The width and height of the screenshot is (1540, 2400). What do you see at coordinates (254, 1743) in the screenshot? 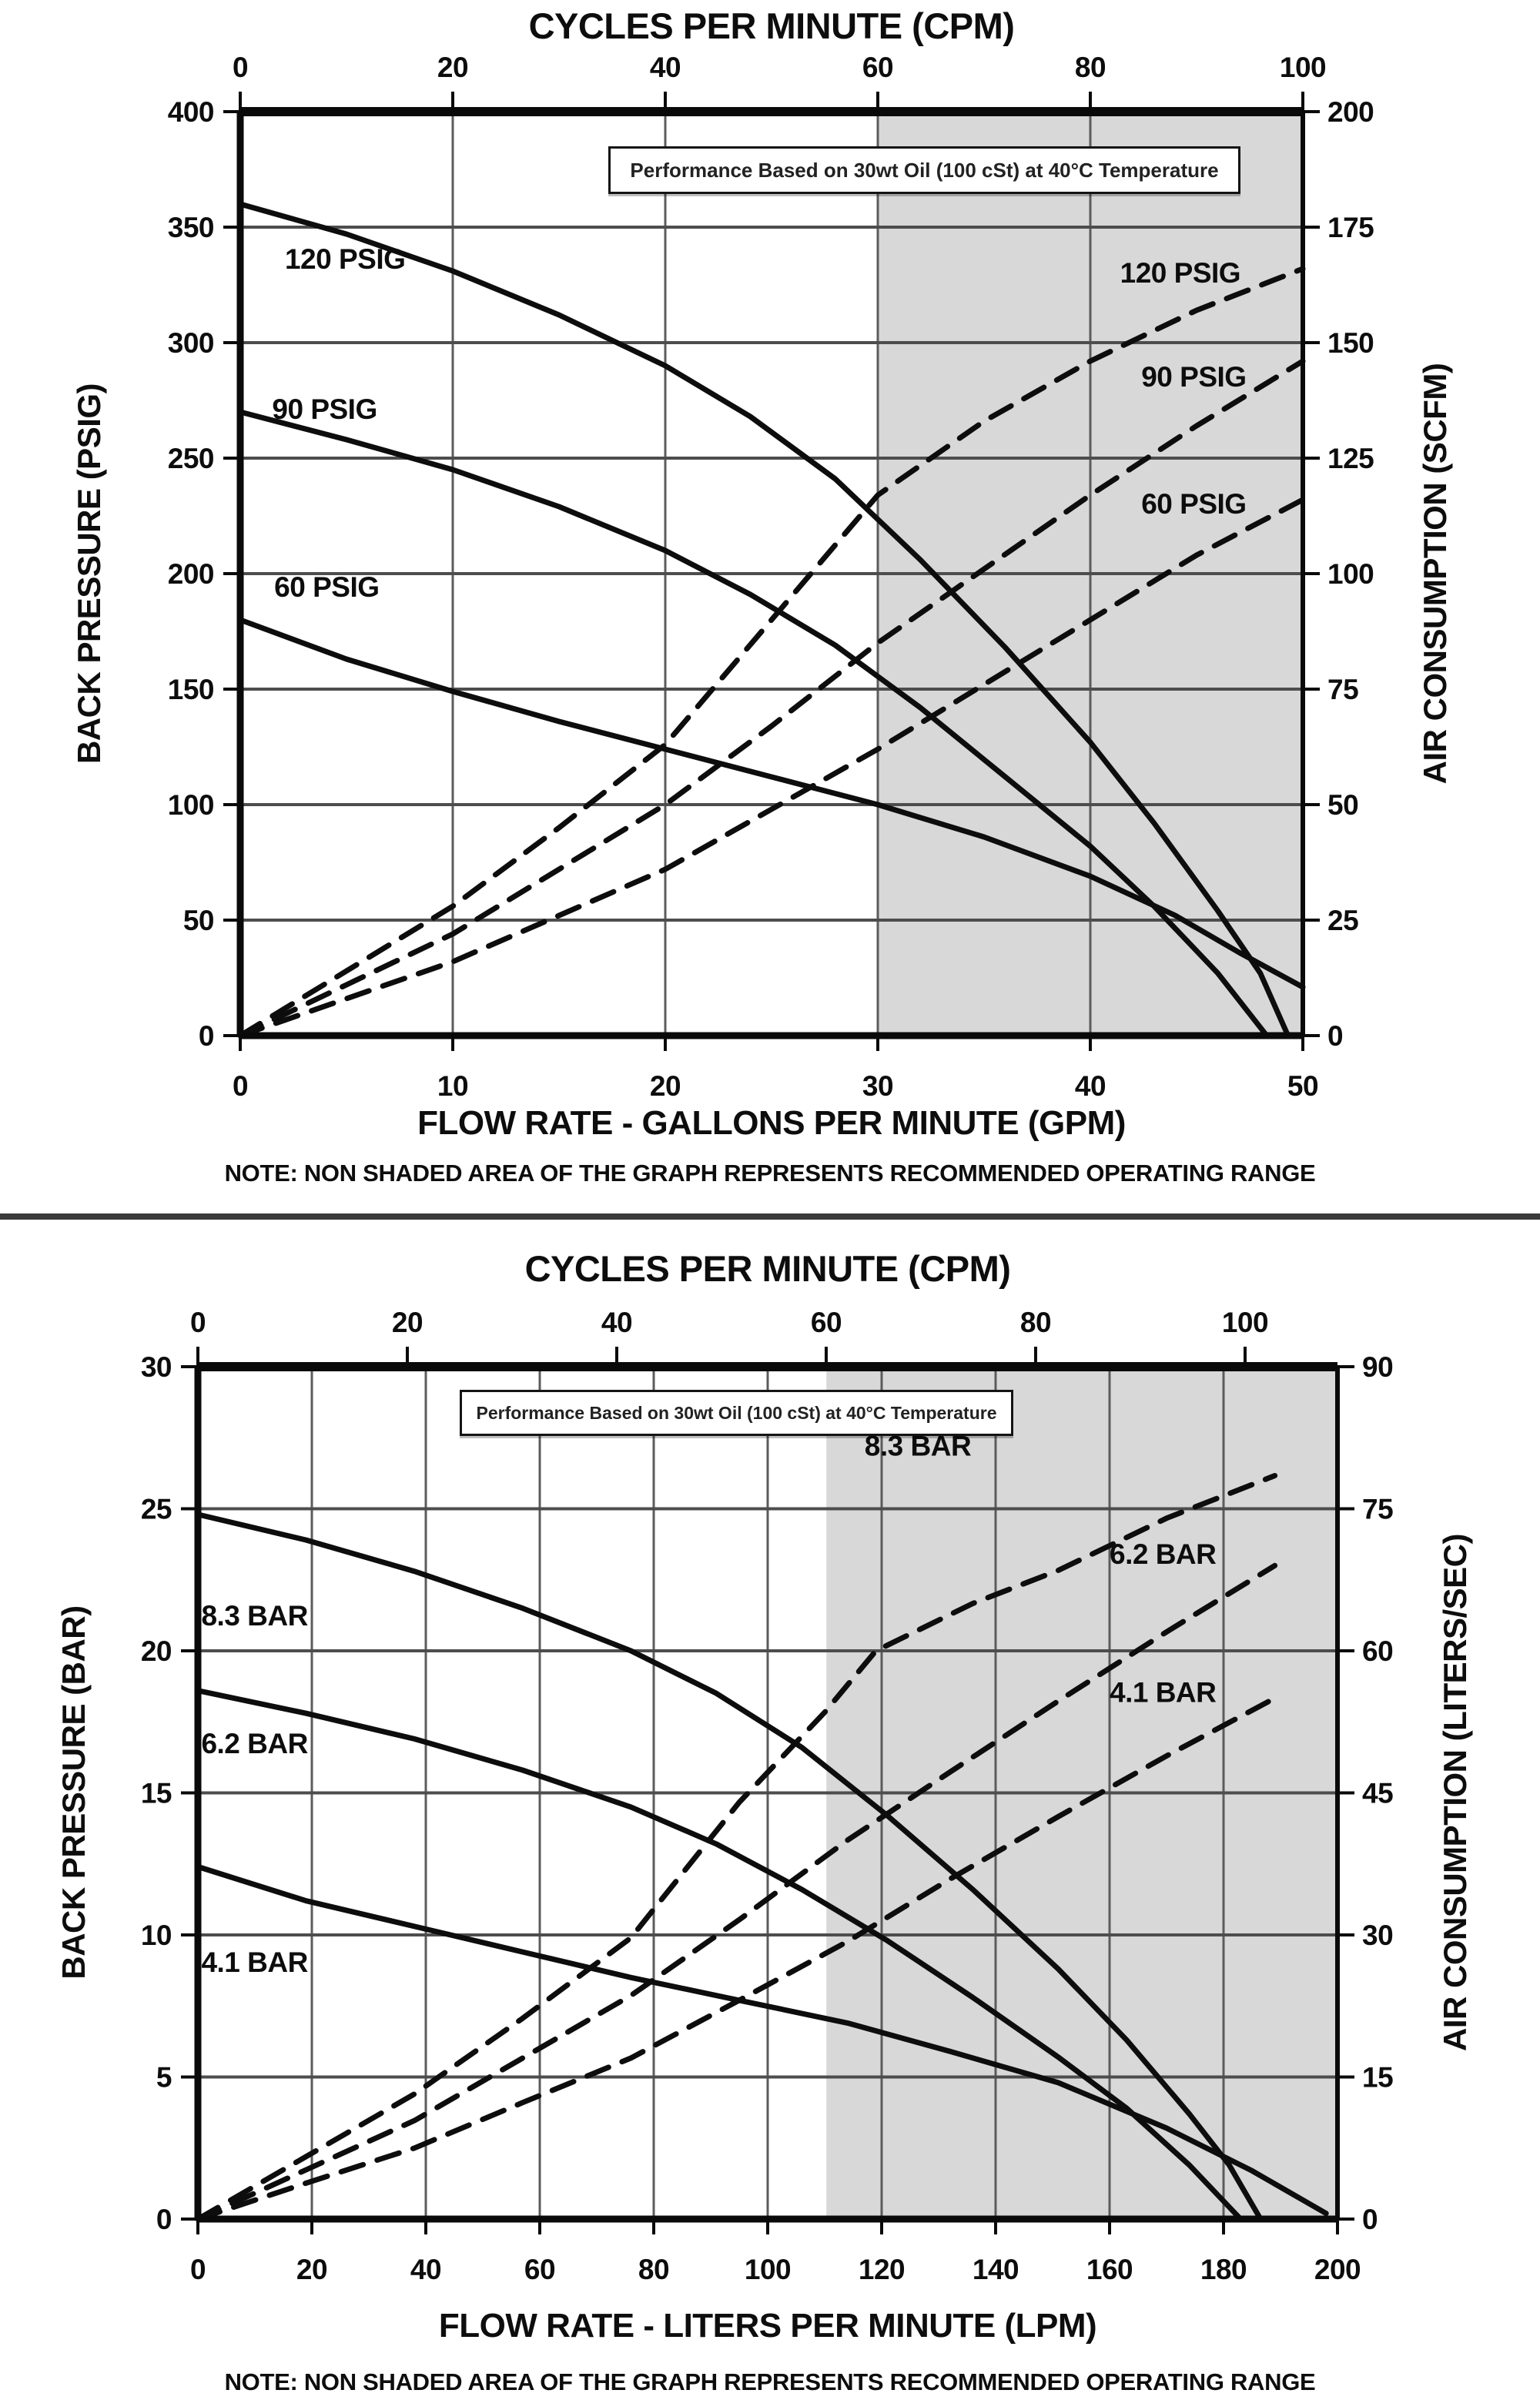
I see `series-label-bp-62: 6.2 BAR` at bounding box center [254, 1743].